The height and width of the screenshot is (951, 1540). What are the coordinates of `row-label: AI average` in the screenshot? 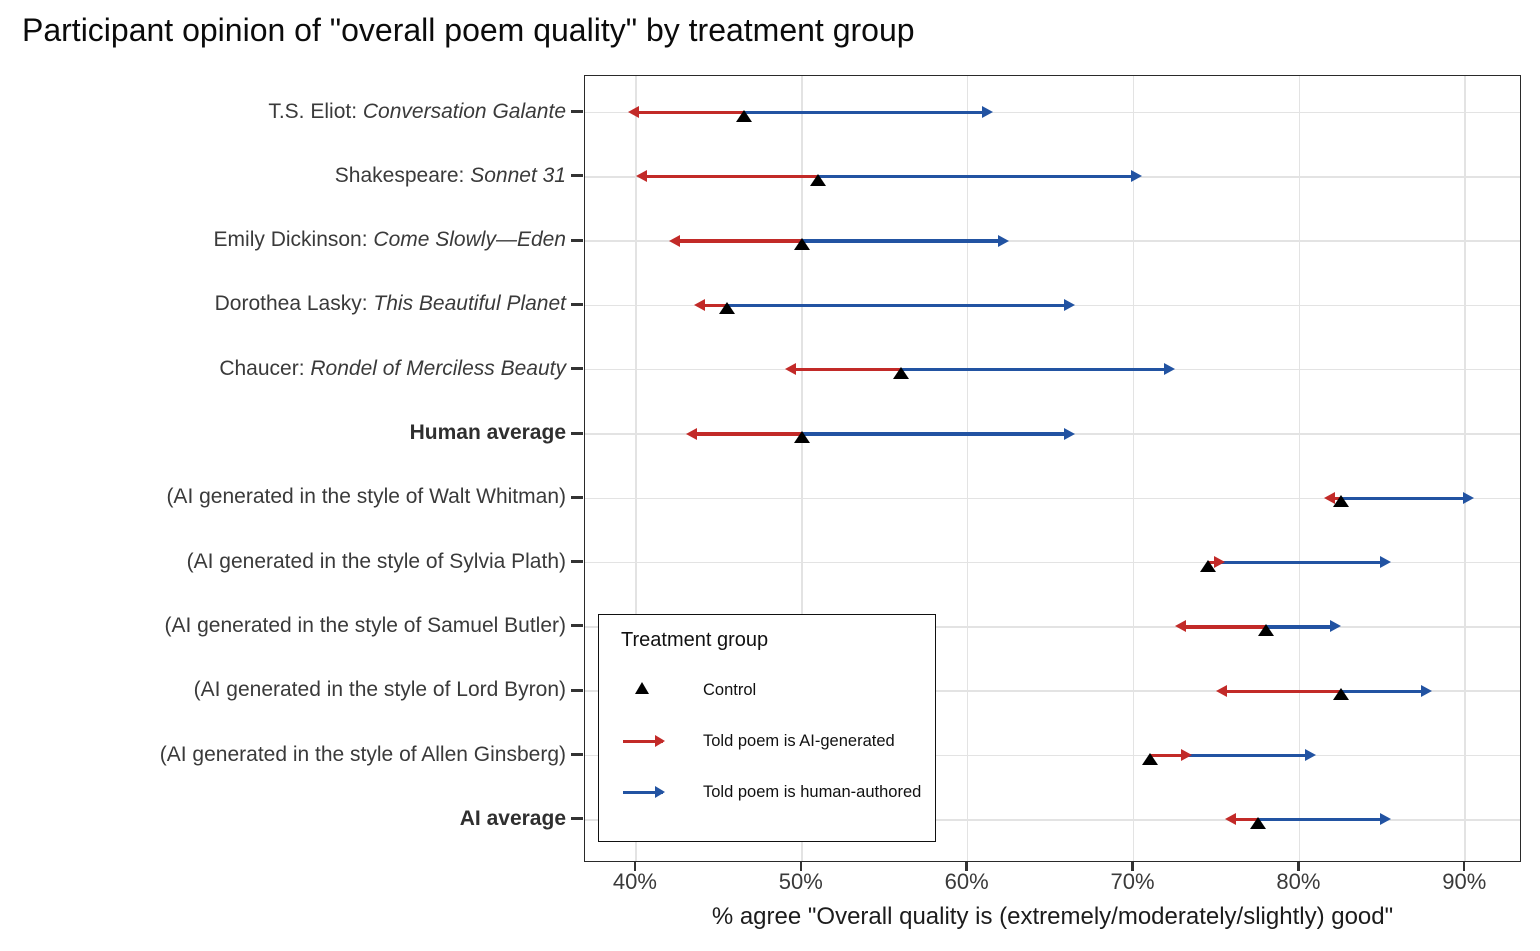 It's located at (512, 818).